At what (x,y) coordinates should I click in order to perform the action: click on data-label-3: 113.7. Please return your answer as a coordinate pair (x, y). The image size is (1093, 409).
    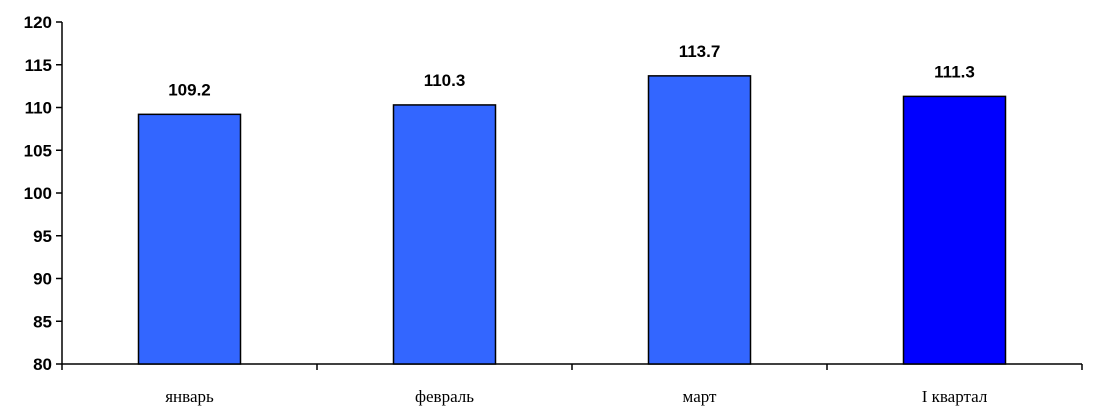
    Looking at the image, I should click on (700, 51).